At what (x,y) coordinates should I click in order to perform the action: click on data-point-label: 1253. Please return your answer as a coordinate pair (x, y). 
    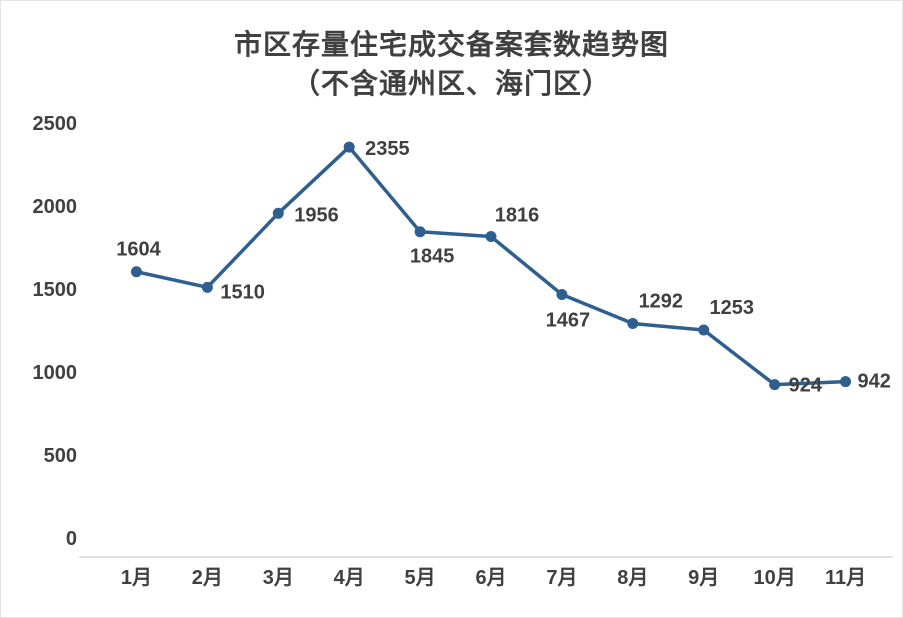
    Looking at the image, I should click on (731, 308).